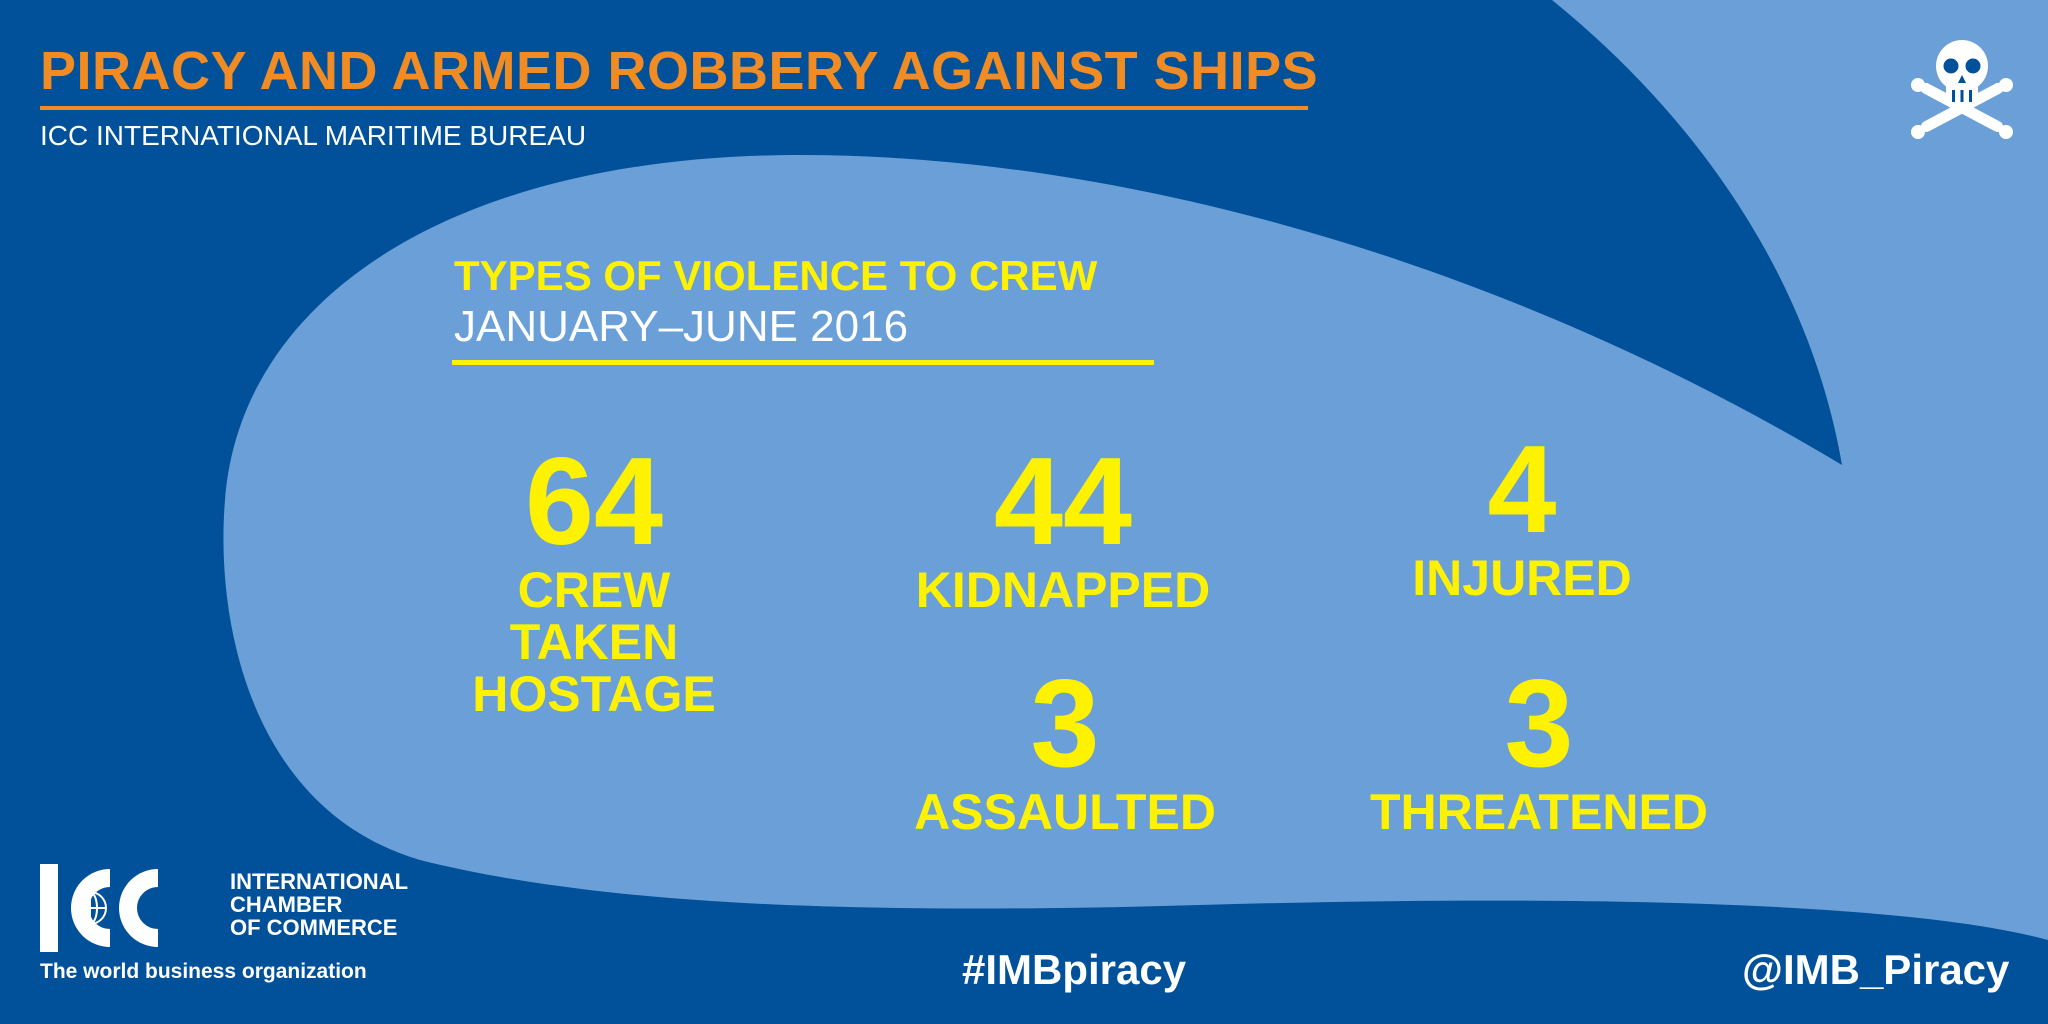  What do you see at coordinates (1539, 812) in the screenshot?
I see `stat-label: THREATENED` at bounding box center [1539, 812].